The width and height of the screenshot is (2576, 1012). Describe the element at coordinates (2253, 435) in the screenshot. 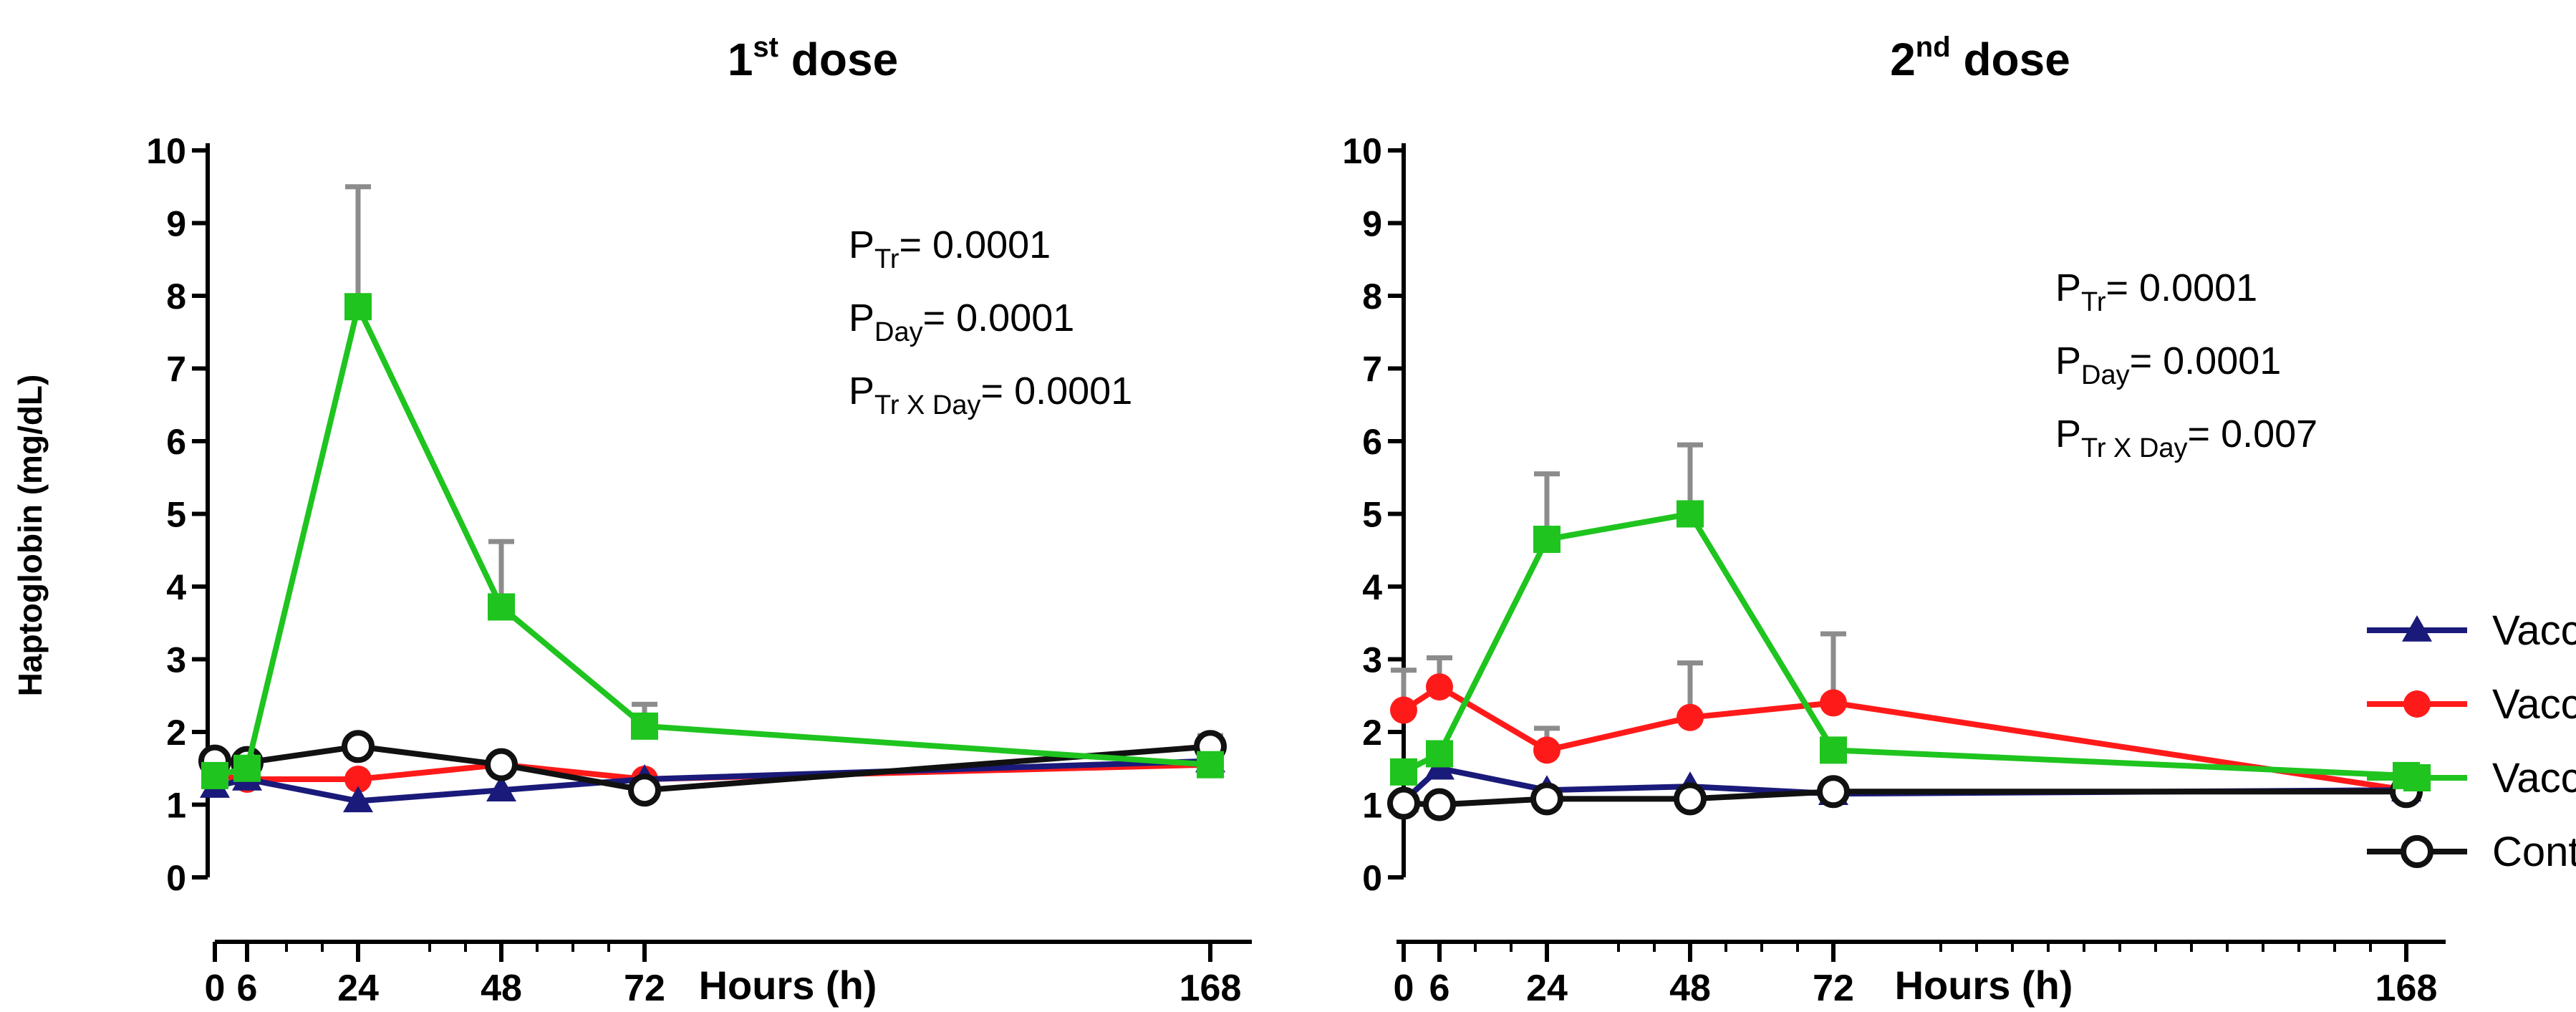

I see `stat-value: = 0.007` at that location.